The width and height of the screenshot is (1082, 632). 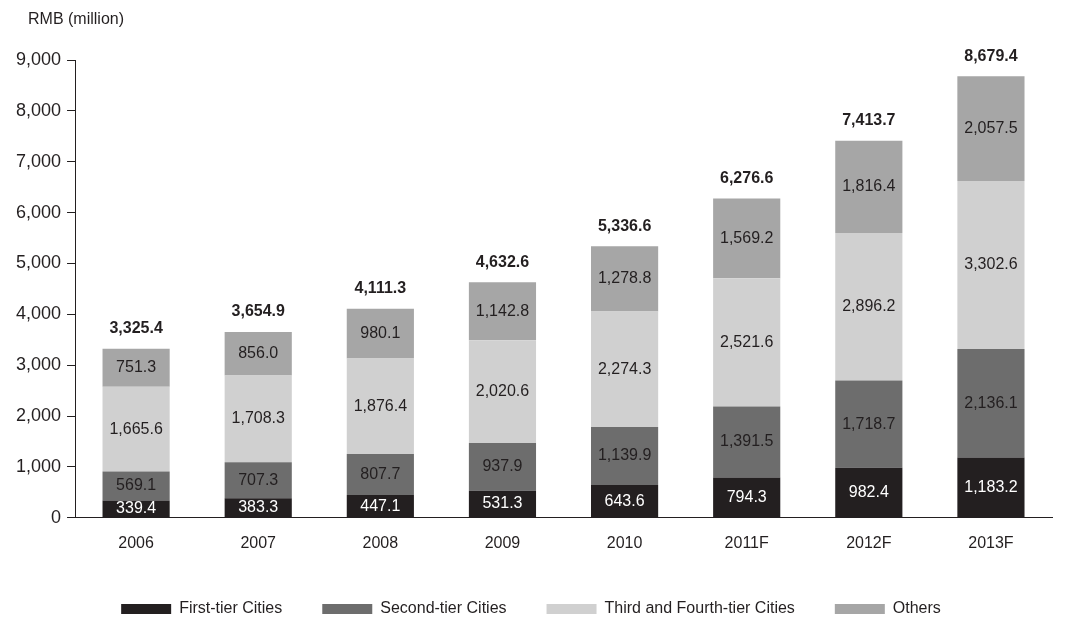 I want to click on data-label: 807.7, so click(x=380, y=473).